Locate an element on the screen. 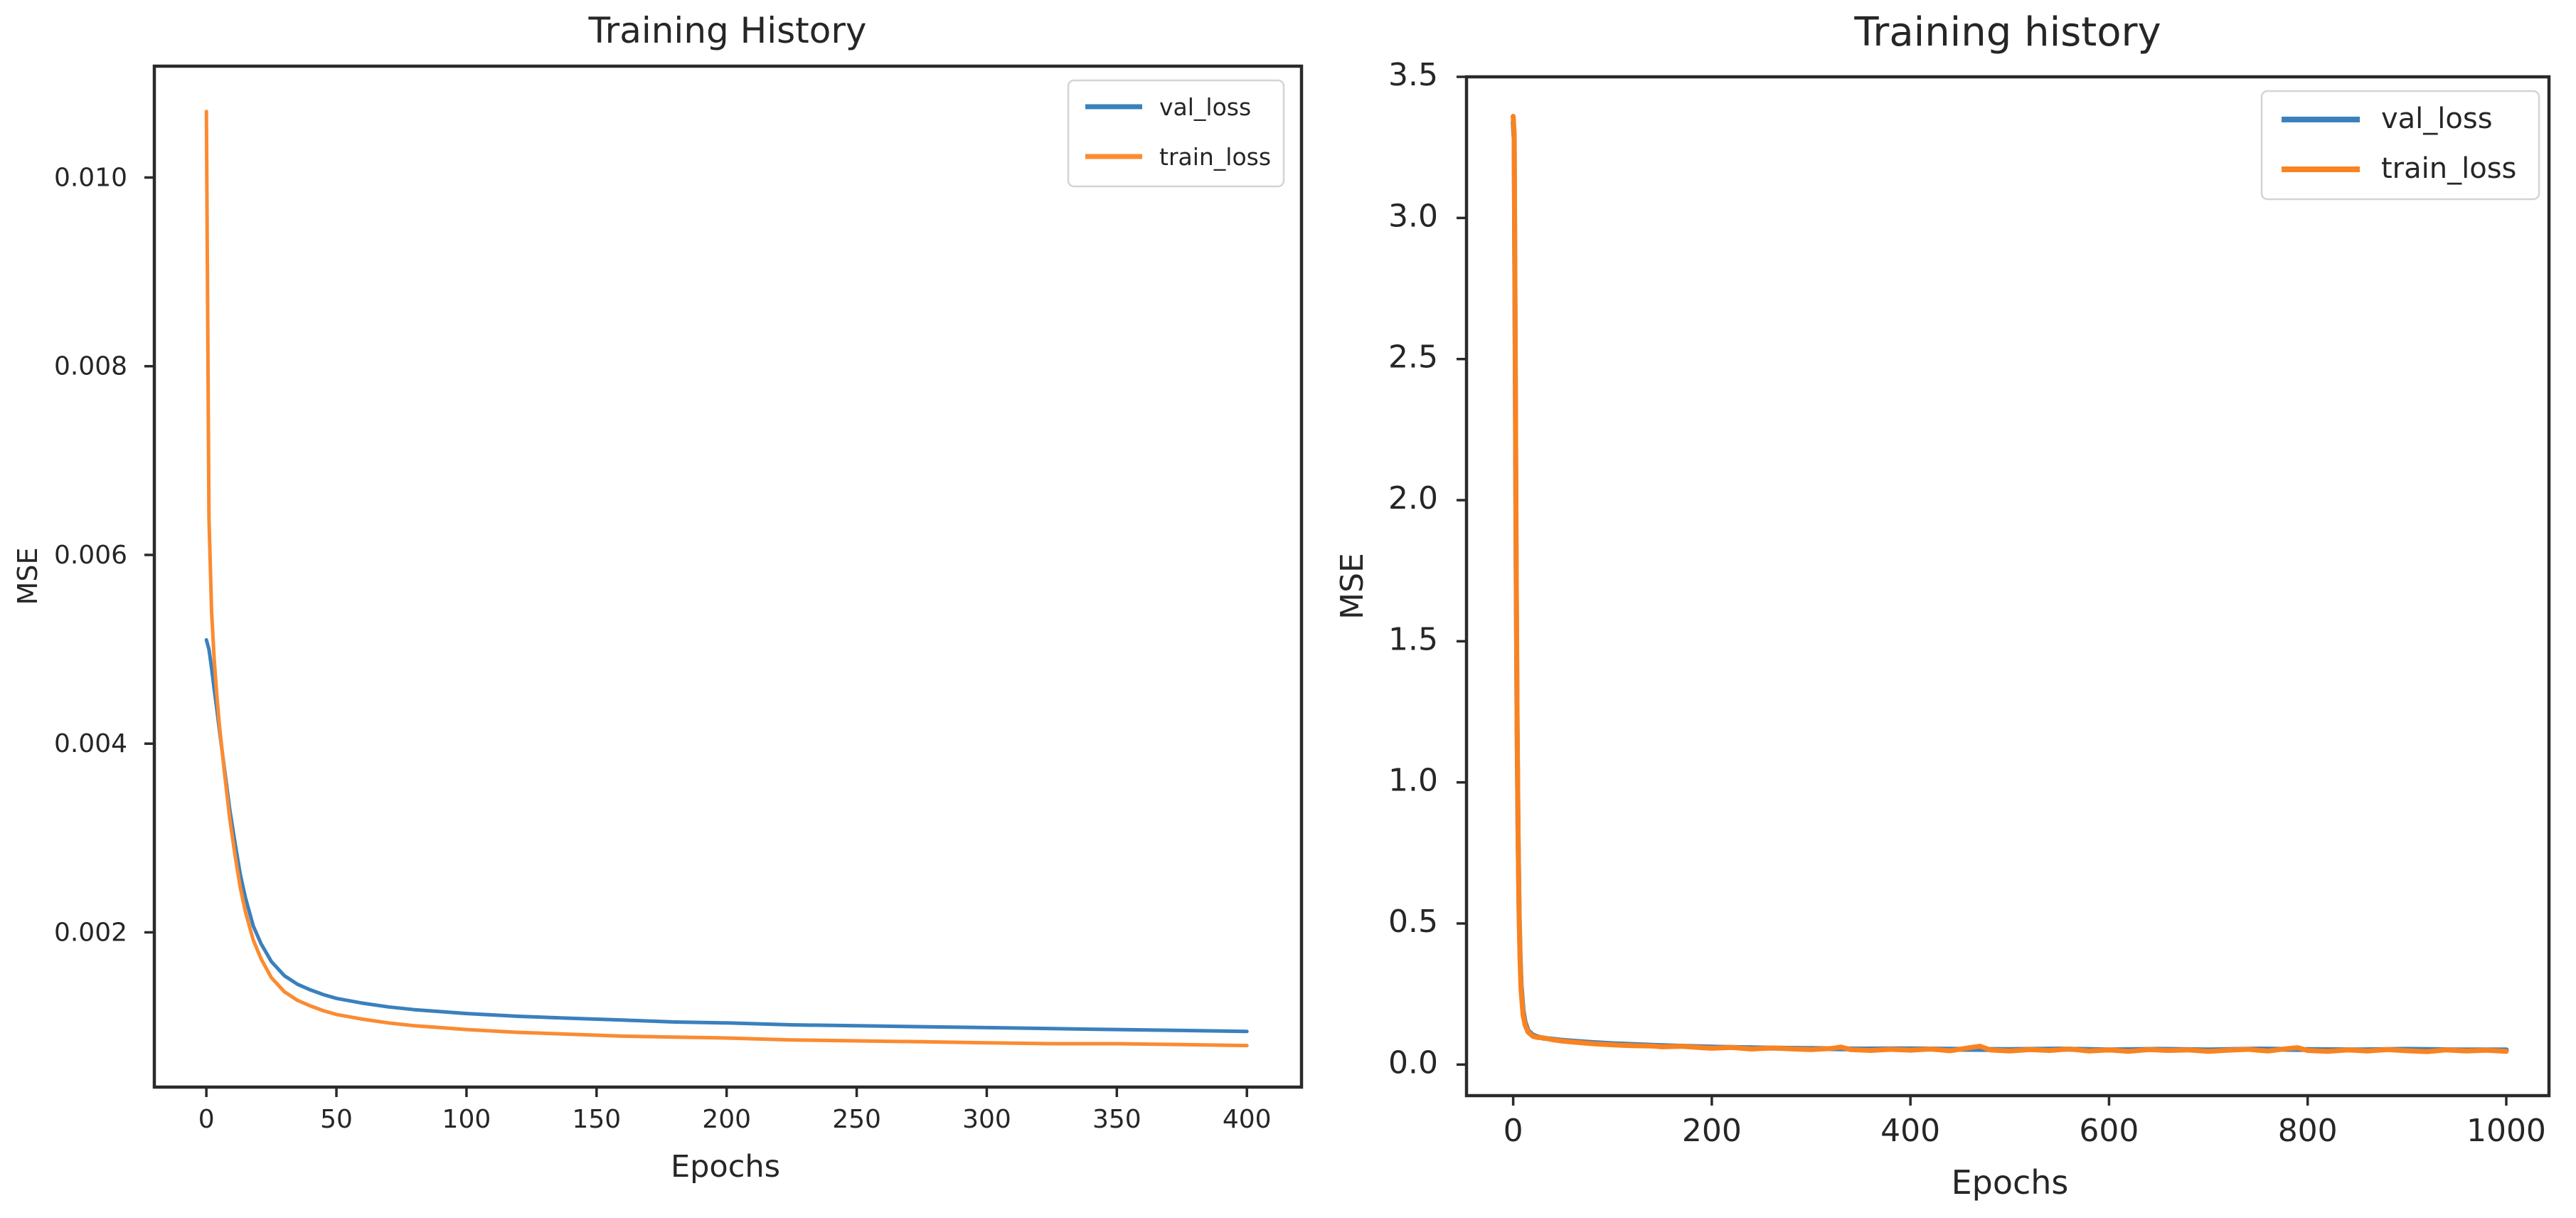 The height and width of the screenshot is (1218, 2576). right-chart-title: Training history is located at coordinates (2007, 32).